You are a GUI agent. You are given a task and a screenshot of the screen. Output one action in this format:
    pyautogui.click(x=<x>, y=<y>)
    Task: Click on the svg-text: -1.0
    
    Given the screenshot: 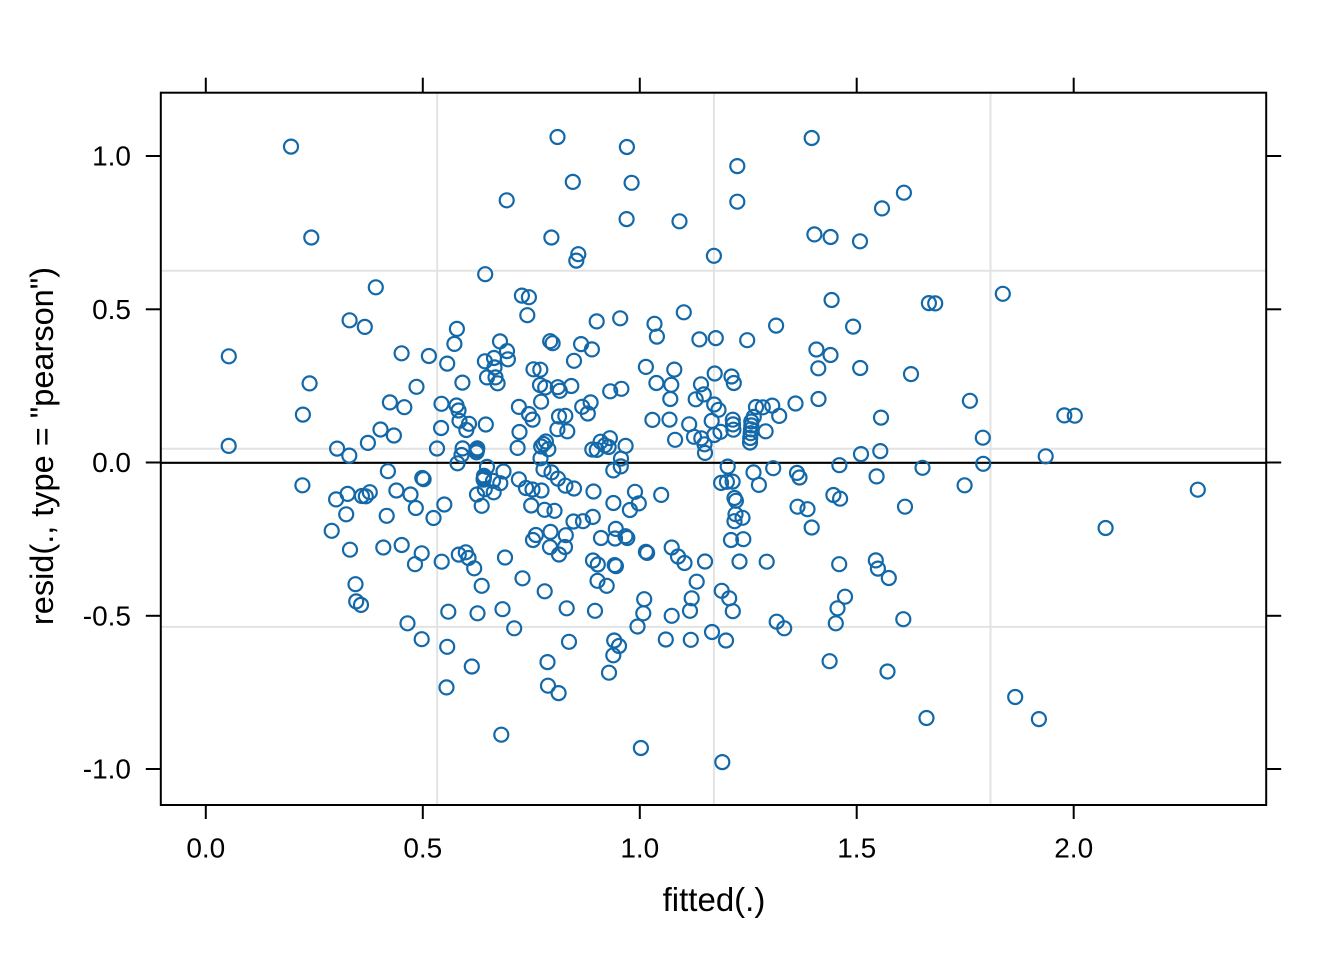 What is the action you would take?
    pyautogui.click(x=107, y=769)
    